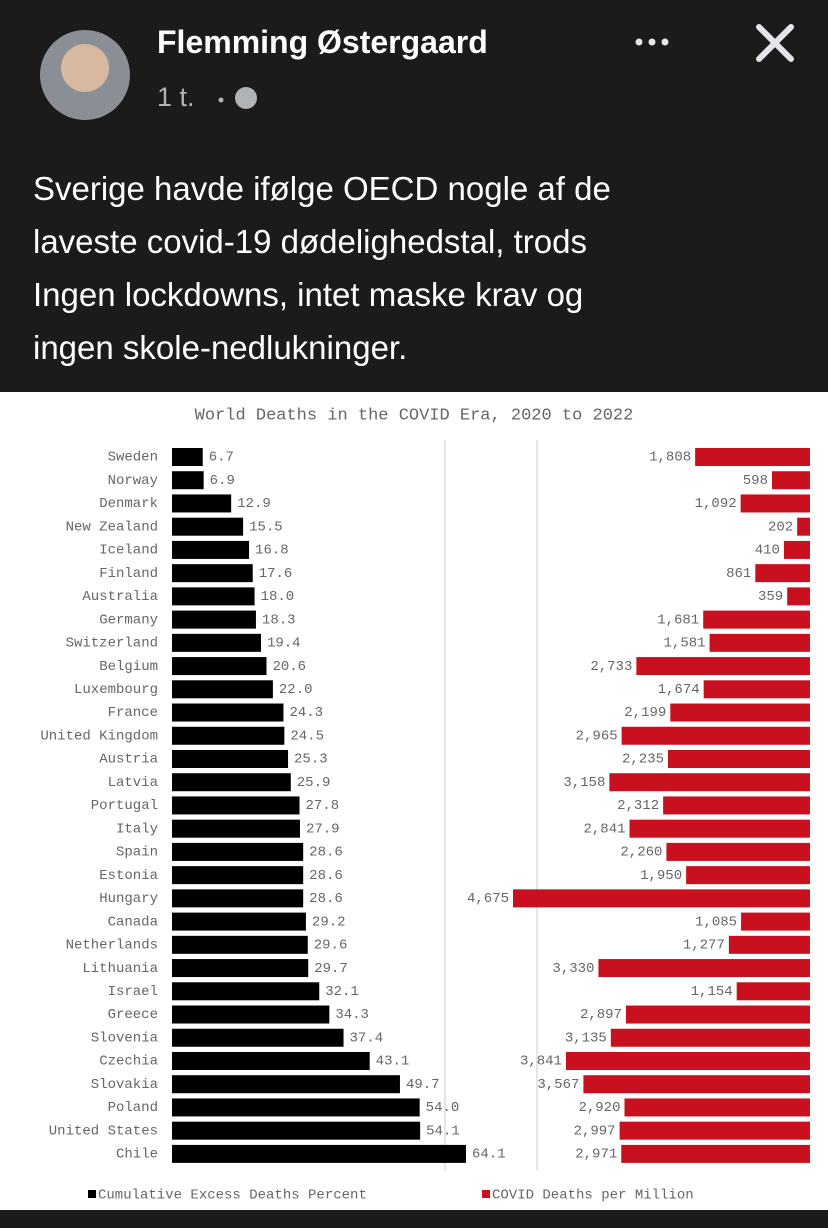 The image size is (828, 1228). I want to click on value-label: 1,674, so click(679, 690).